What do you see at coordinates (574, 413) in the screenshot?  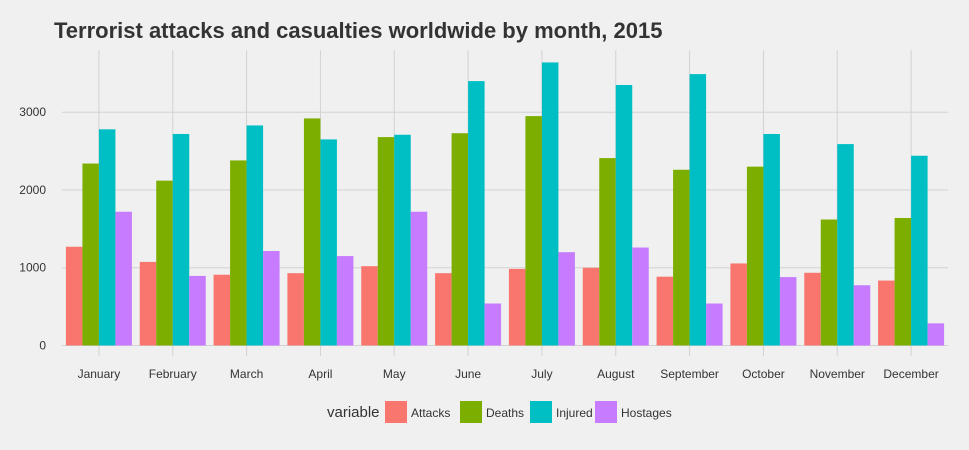 I see `legend-label-injured: Injured` at bounding box center [574, 413].